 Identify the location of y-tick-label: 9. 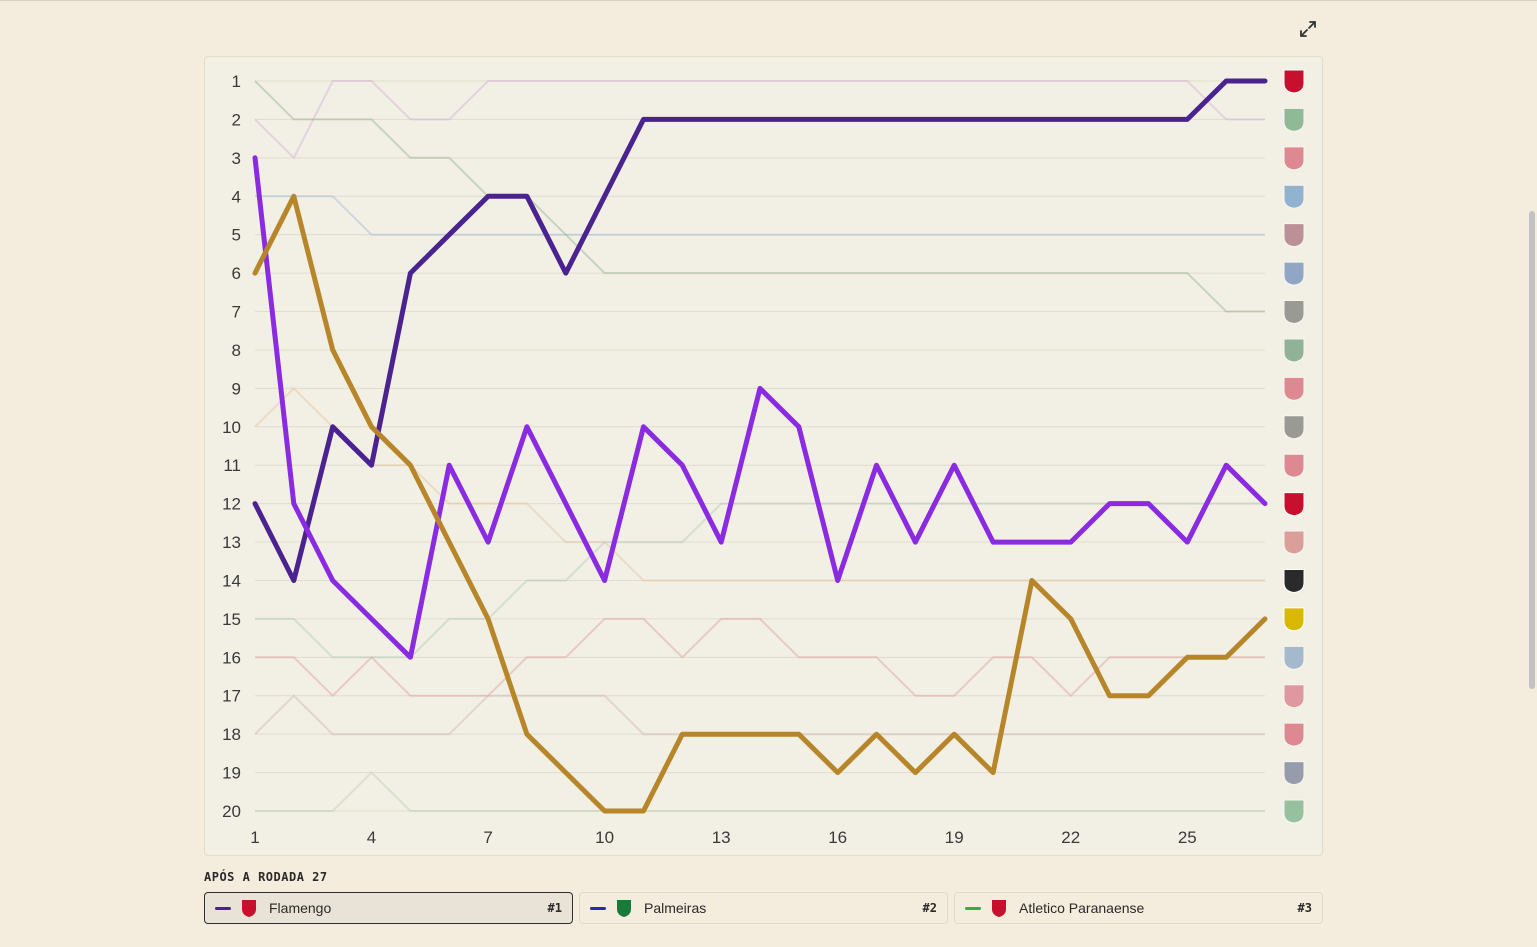
(236, 388).